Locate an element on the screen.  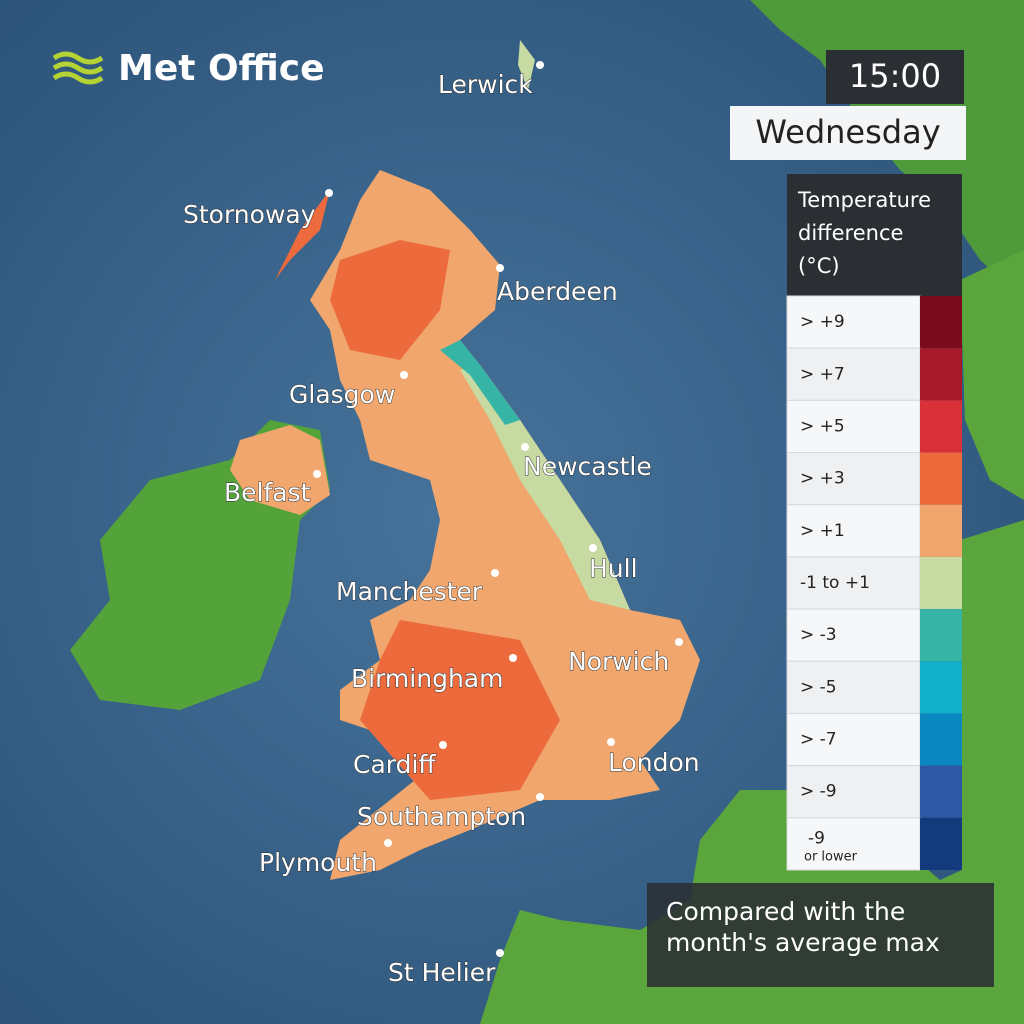
logo: Met Office is located at coordinates (188, 68).